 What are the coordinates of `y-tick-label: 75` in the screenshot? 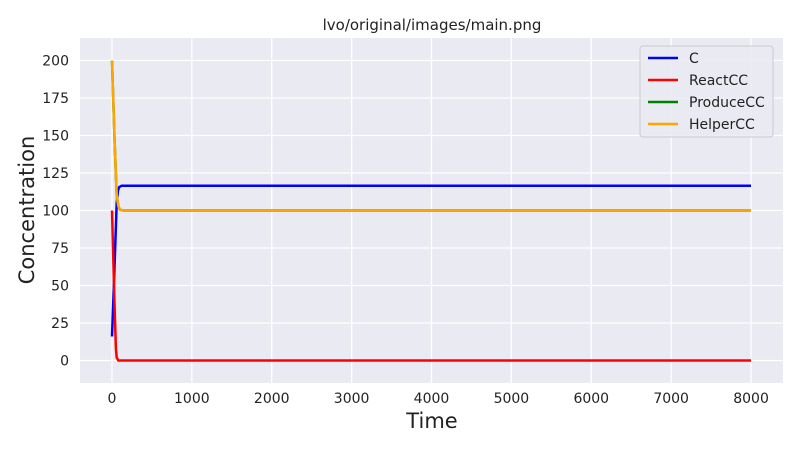 It's located at (60, 249).